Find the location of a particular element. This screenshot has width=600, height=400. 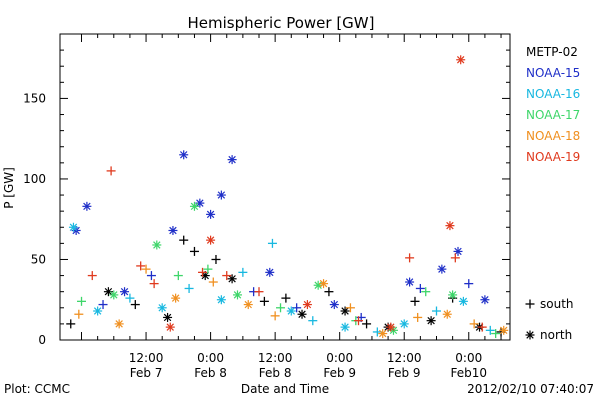

marker-legend: south north is located at coordinates (549, 319).